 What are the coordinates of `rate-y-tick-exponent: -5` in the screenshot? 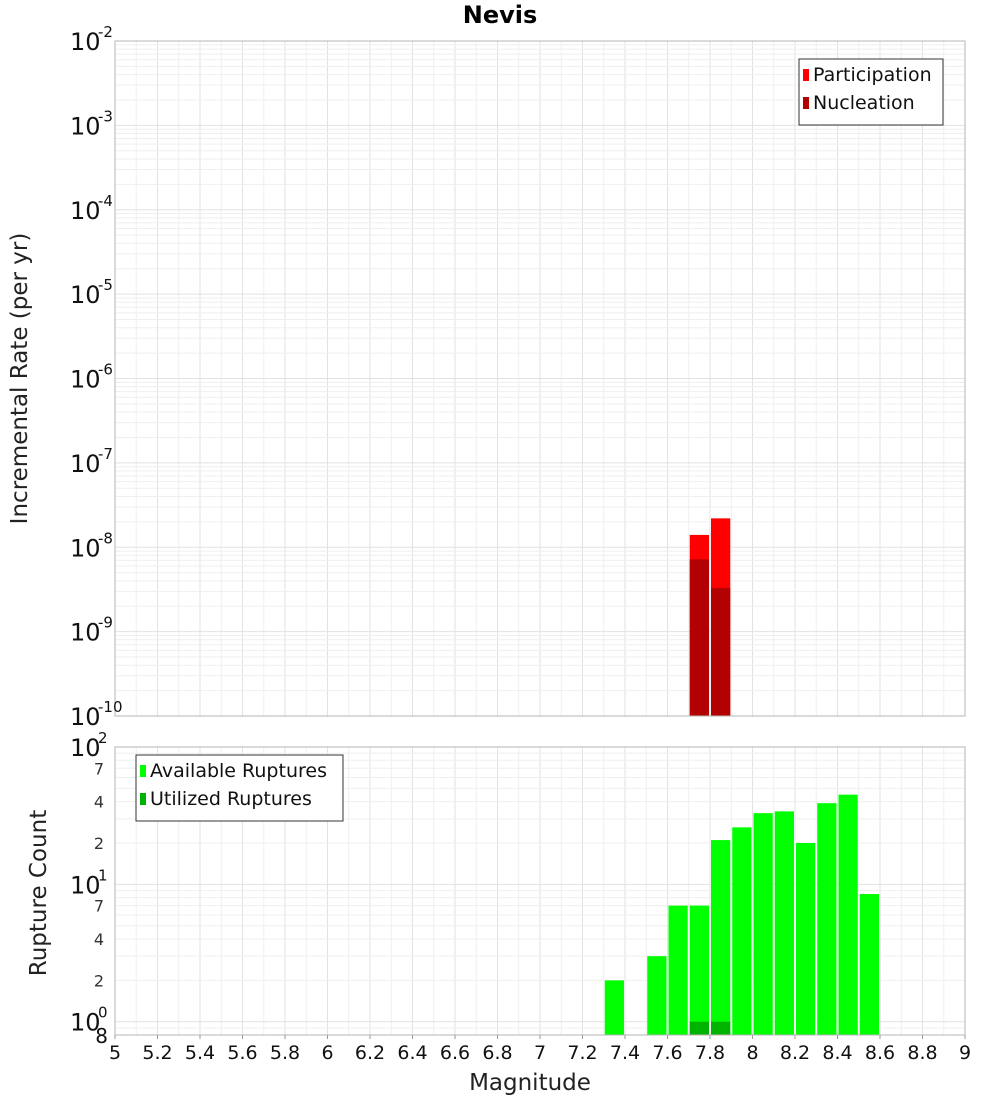 It's located at (105, 285).